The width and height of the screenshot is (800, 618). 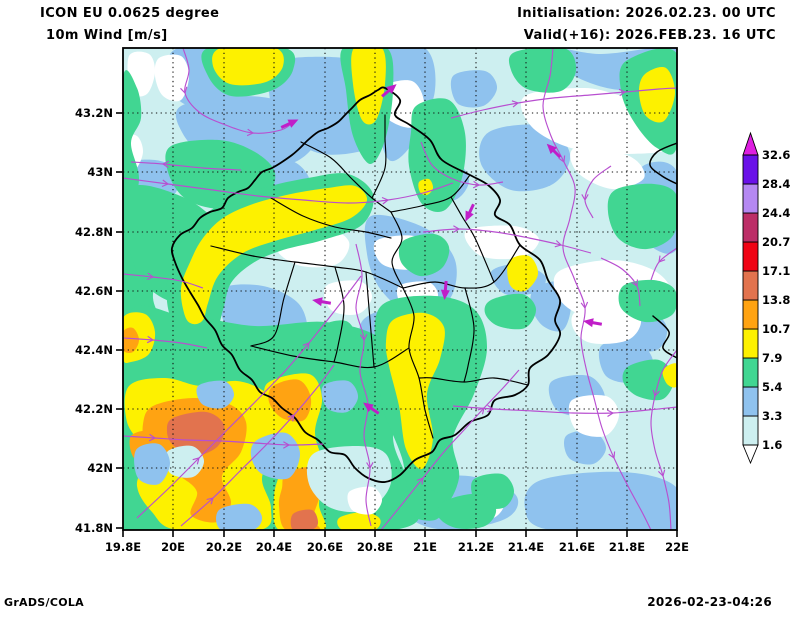 What do you see at coordinates (526, 547) in the screenshot?
I see `lon-tick-label: 21.4E` at bounding box center [526, 547].